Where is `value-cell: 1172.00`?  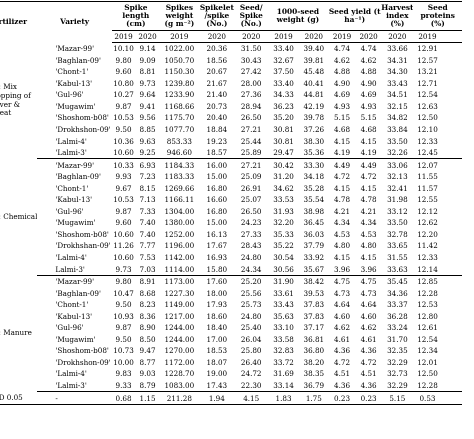
value-cell: 1172.00 is located at coordinates (179, 362).